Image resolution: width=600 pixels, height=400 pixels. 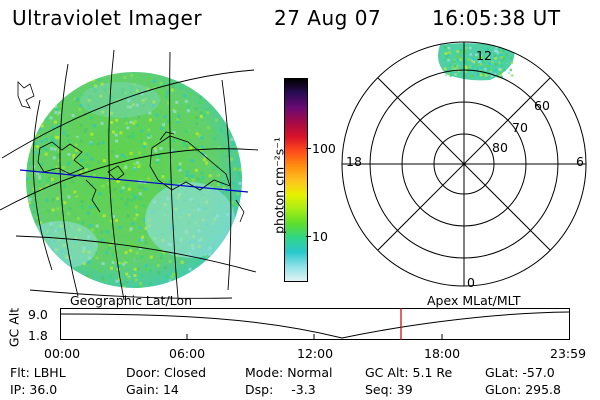 I want to click on altplot-xtick-0600: 06:00, so click(x=187, y=353).